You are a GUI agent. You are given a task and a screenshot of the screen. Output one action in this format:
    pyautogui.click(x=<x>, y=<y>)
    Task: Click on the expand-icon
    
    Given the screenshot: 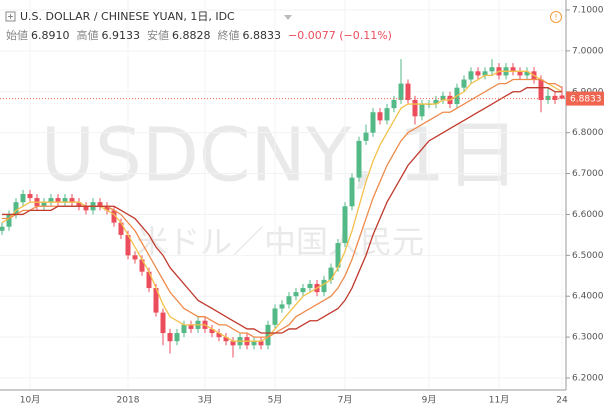 What is the action you would take?
    pyautogui.click(x=10, y=16)
    